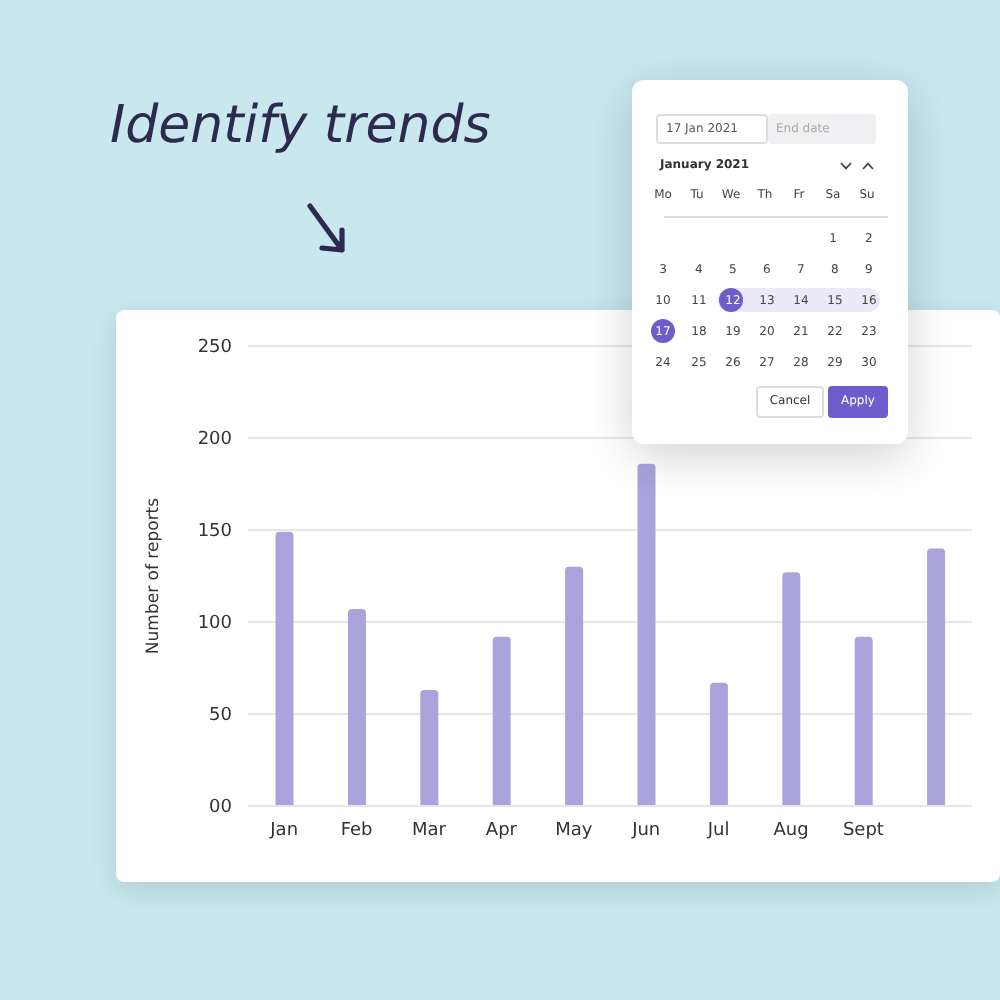  What do you see at coordinates (501, 830) in the screenshot?
I see `x-tick-label: Apr` at bounding box center [501, 830].